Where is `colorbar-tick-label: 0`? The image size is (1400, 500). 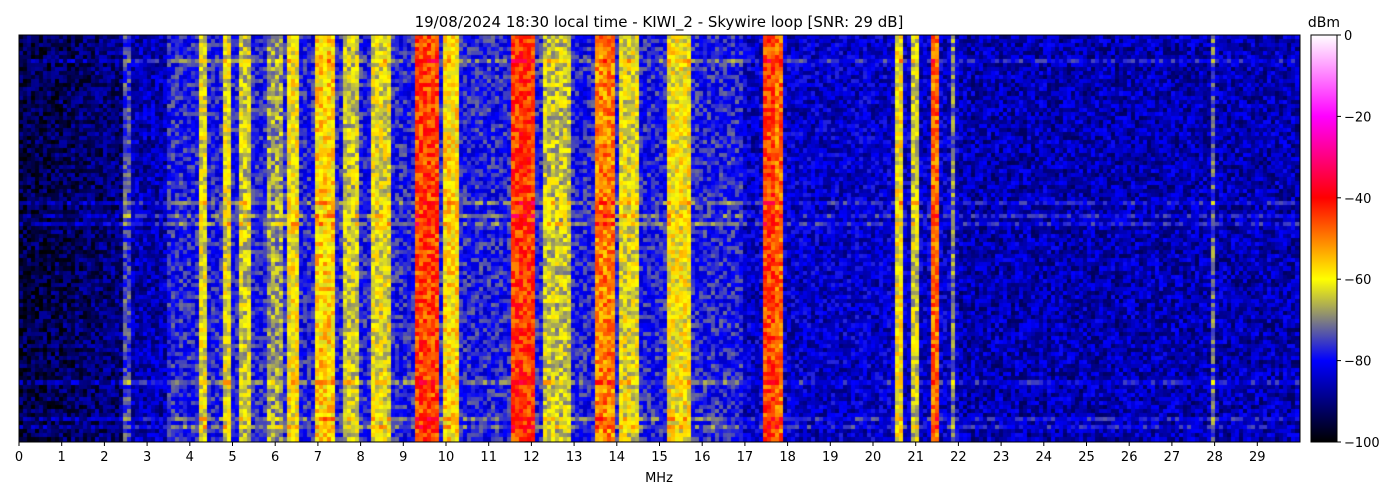 colorbar-tick-label: 0 is located at coordinates (1348, 36).